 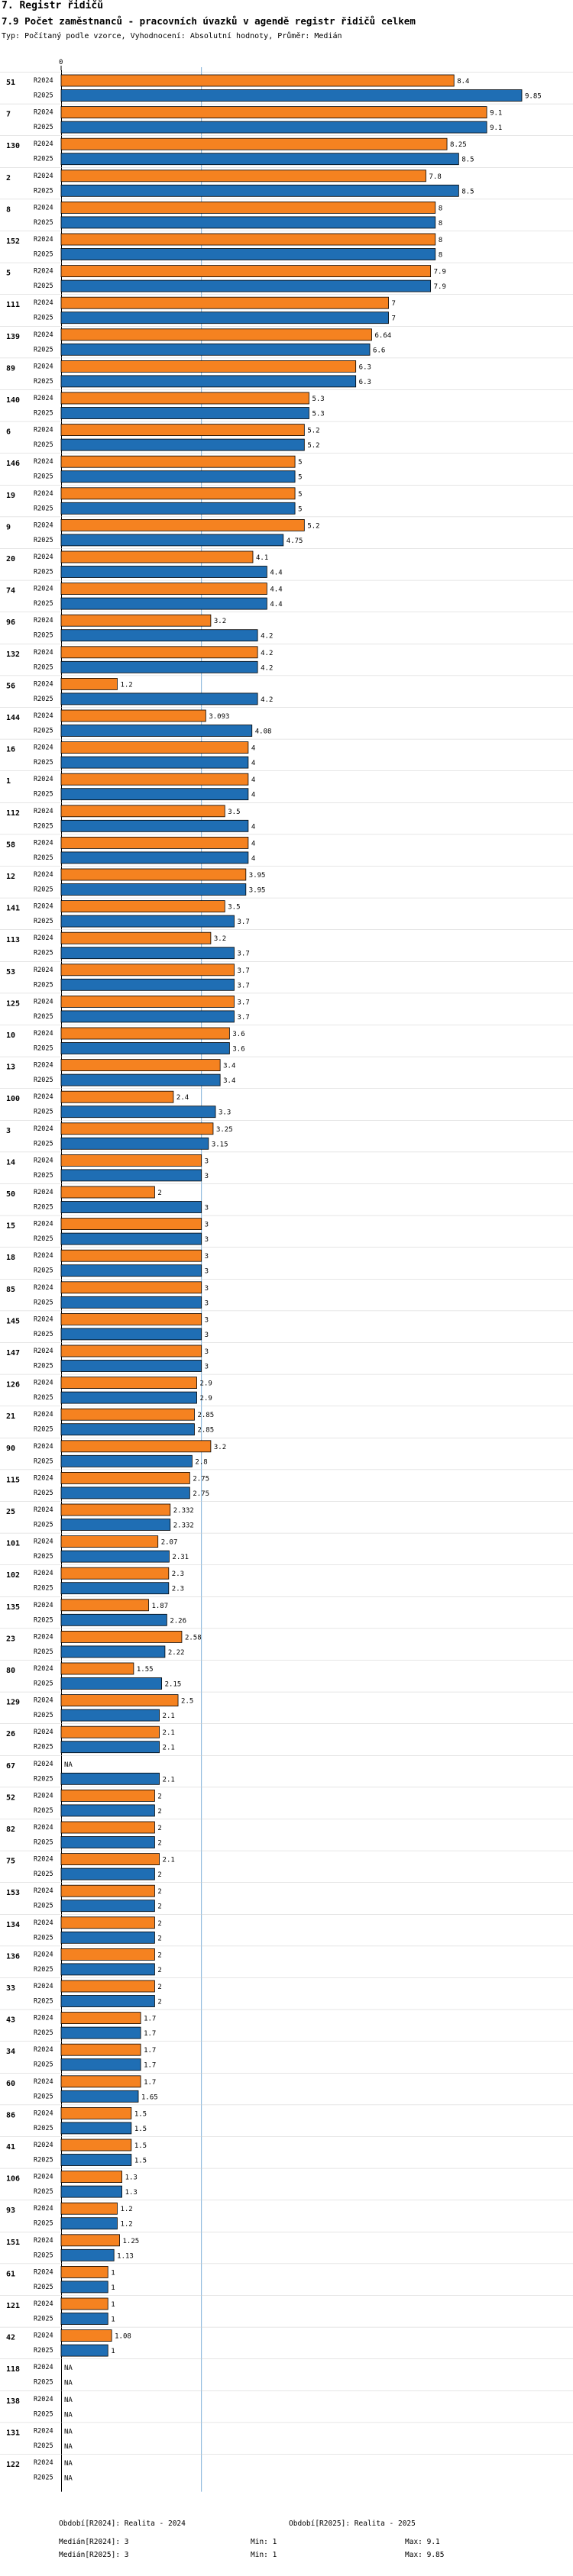 What do you see at coordinates (150, 2019) in the screenshot?
I see `data-label: 1.7` at bounding box center [150, 2019].